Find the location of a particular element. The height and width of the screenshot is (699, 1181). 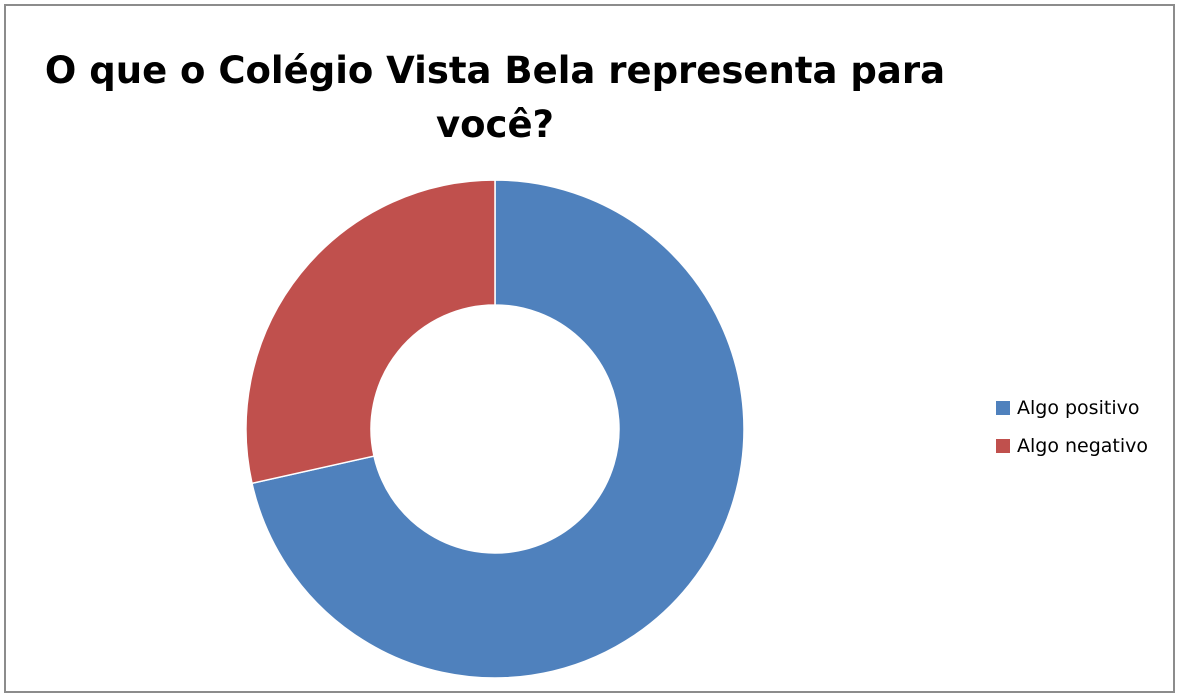

legend-item-algo-positivo: Algo positivo is located at coordinates (1083, 408).